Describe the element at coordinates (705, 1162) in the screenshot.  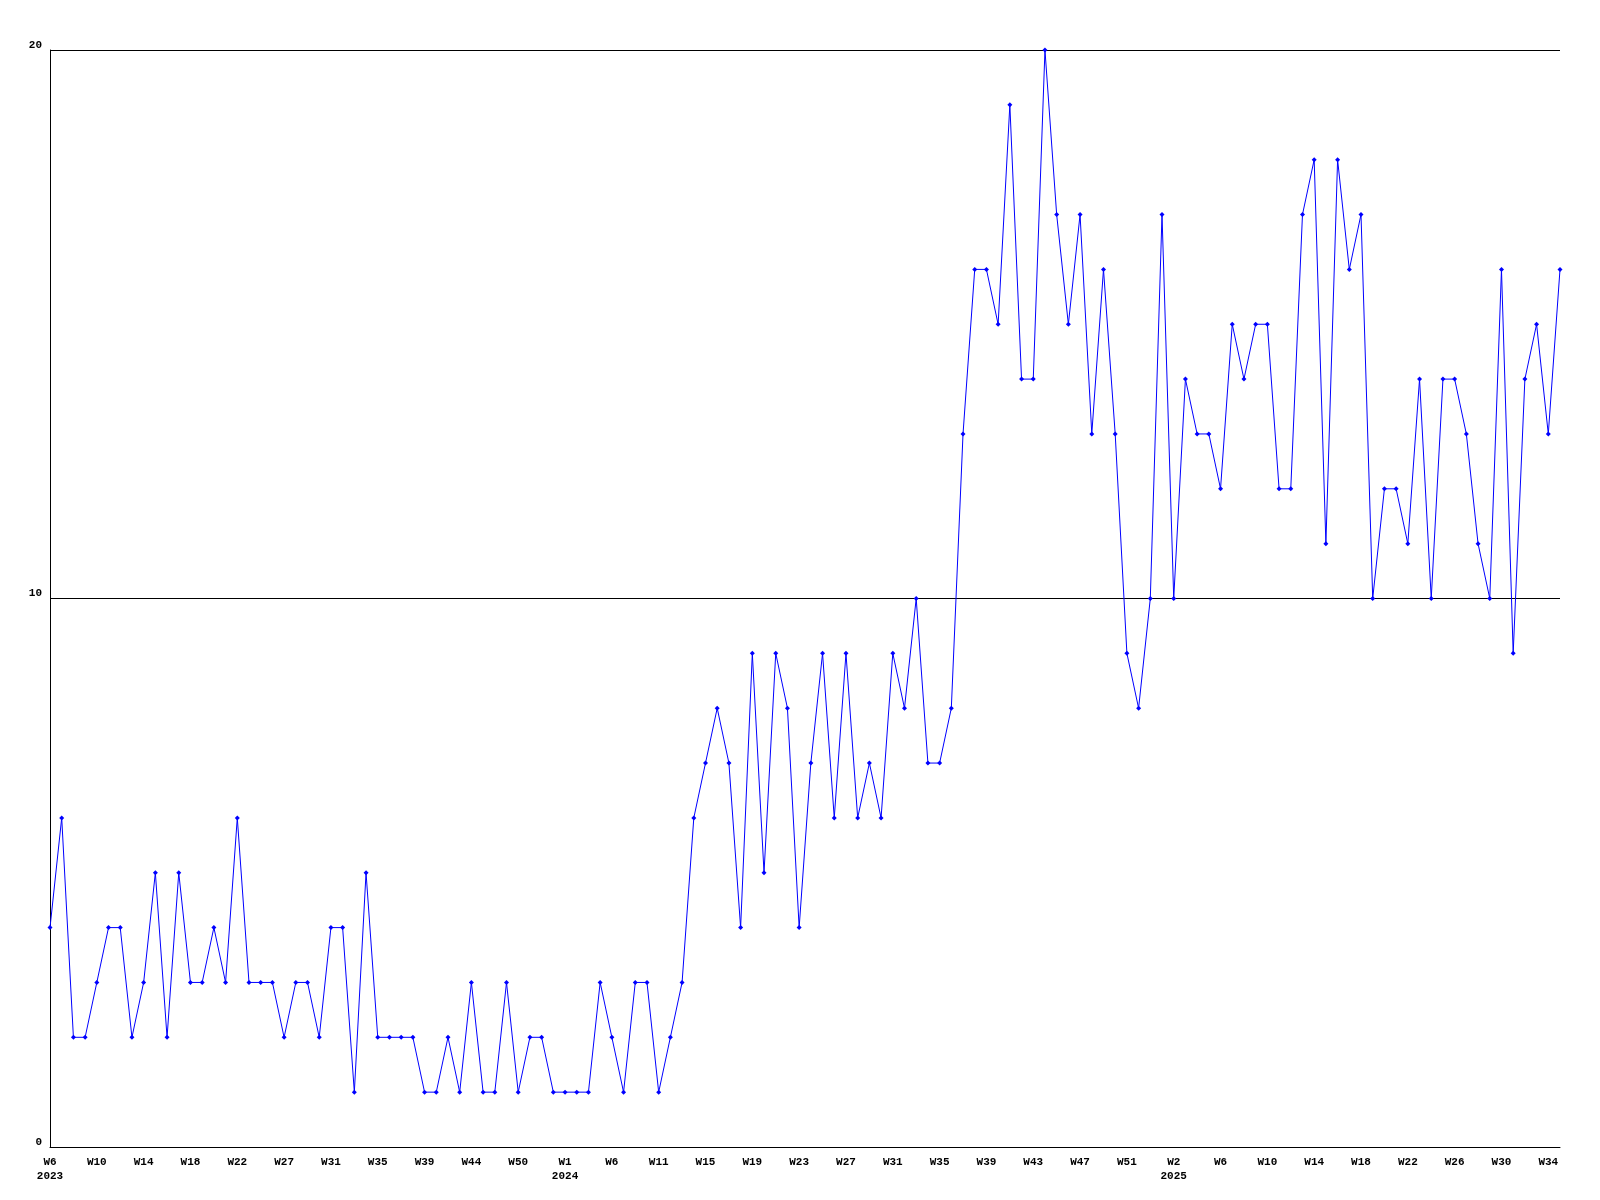
I see `x-tick-label: W15` at that location.